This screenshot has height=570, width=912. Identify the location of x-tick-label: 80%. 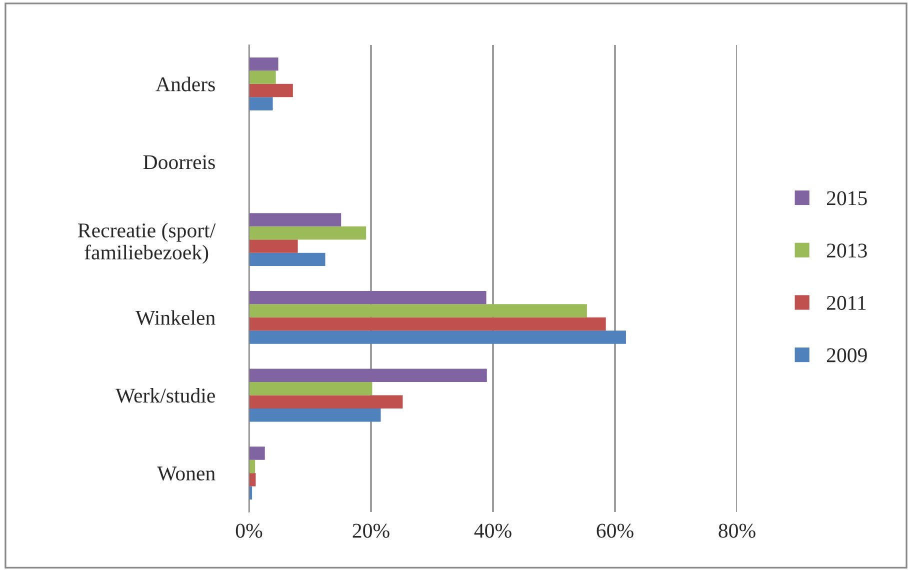
(737, 531).